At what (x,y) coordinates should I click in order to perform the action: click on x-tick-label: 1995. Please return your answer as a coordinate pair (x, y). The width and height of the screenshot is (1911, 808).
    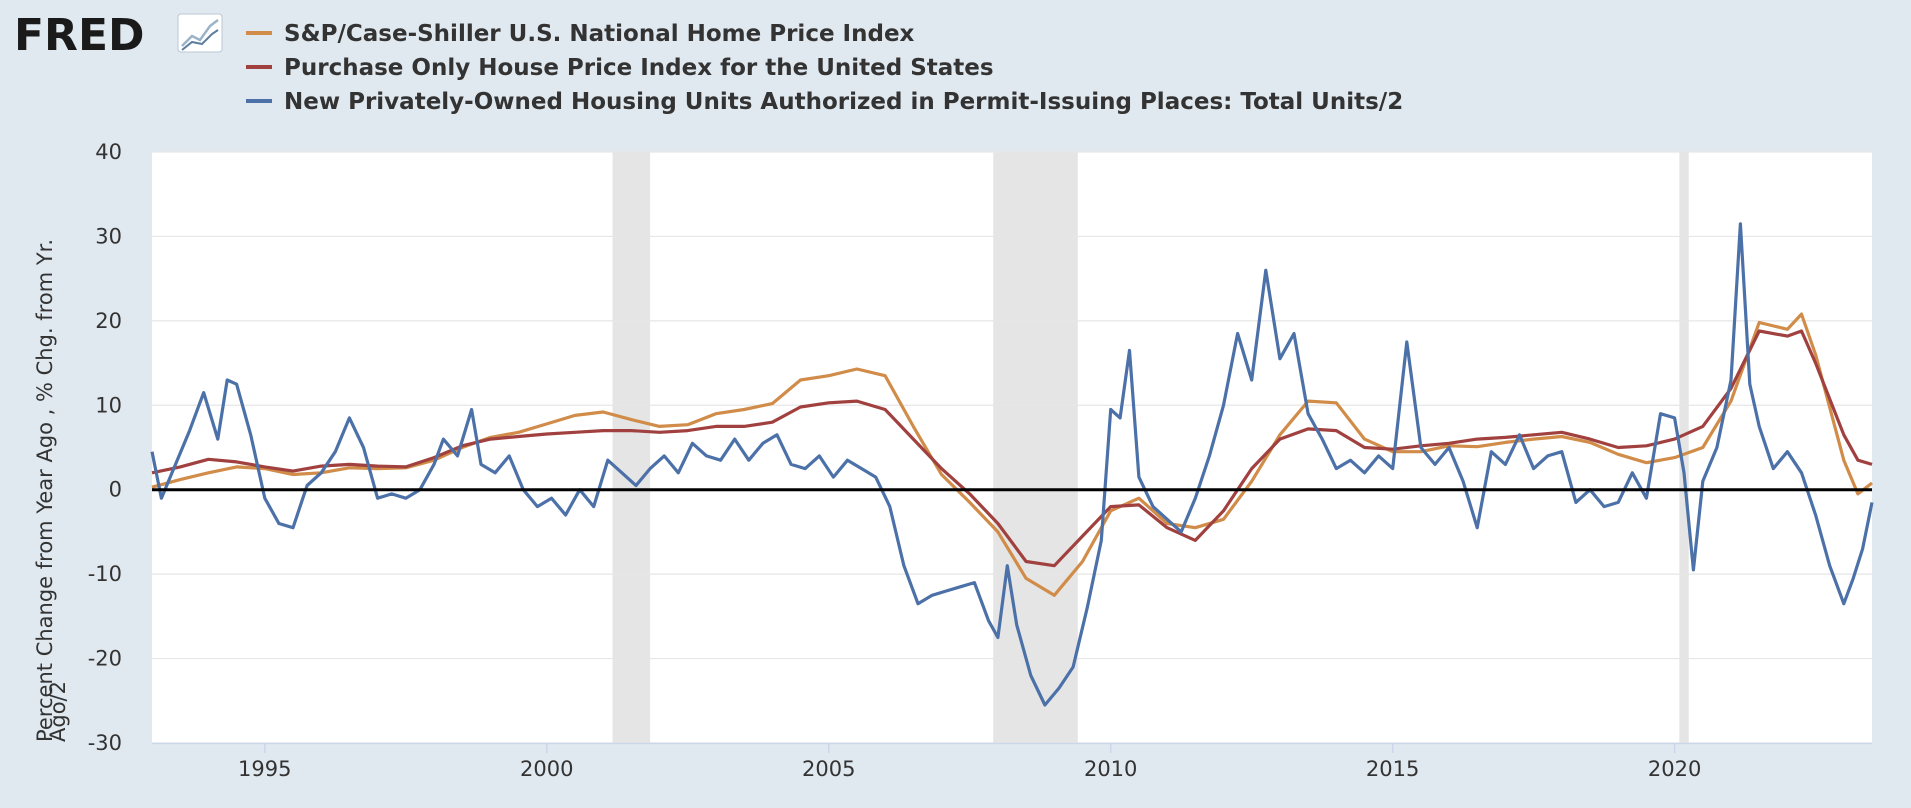
    Looking at the image, I should click on (264, 769).